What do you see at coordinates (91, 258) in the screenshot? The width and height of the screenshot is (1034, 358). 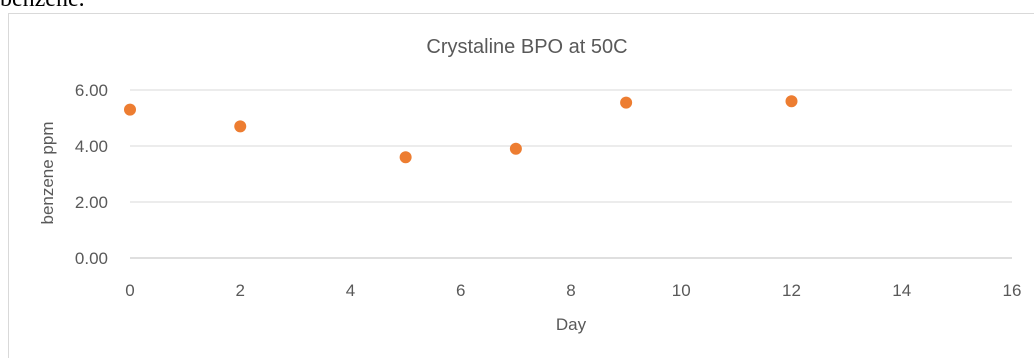 I see `y-tick-label: 0.00` at bounding box center [91, 258].